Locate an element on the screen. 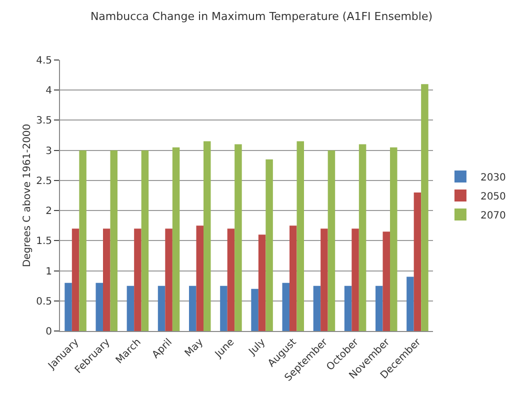 Image resolution: width=523 pixels, height=411 pixels. y-tick-label: 2 is located at coordinates (49, 212).